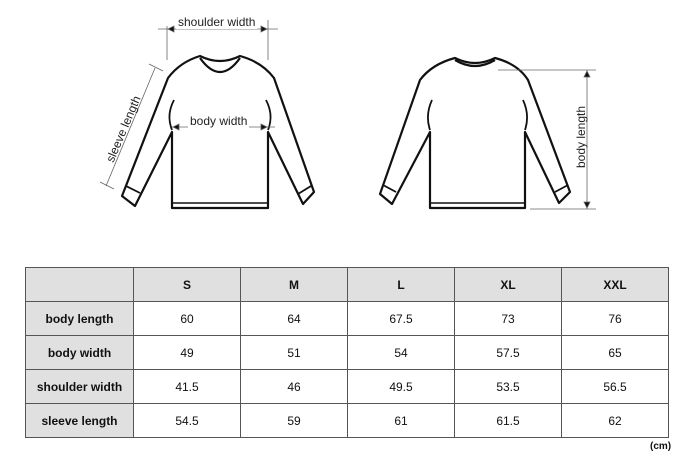 The image size is (700, 467). What do you see at coordinates (615, 420) in the screenshot?
I see `cell: 62` at bounding box center [615, 420].